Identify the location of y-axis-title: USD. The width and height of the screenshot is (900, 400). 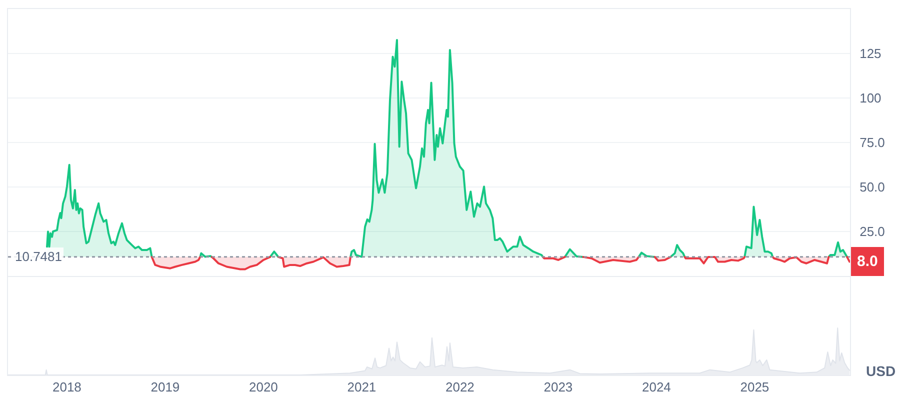
(881, 371).